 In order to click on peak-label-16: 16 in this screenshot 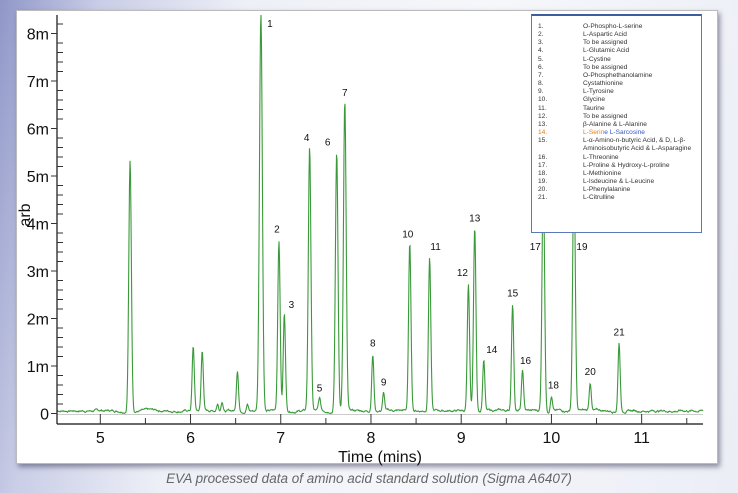, I will do `click(526, 361)`.